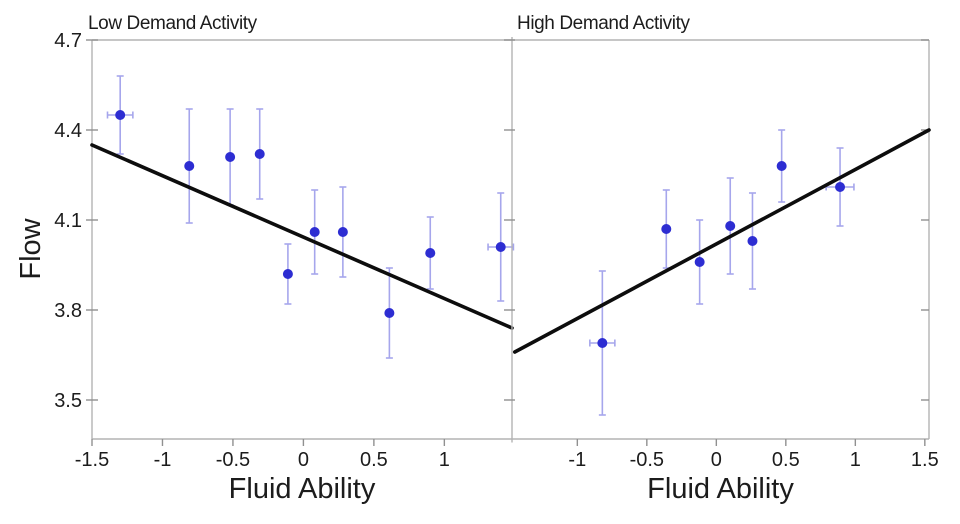 The image size is (960, 524). I want to click on y-tick-label: 4.4, so click(68, 131).